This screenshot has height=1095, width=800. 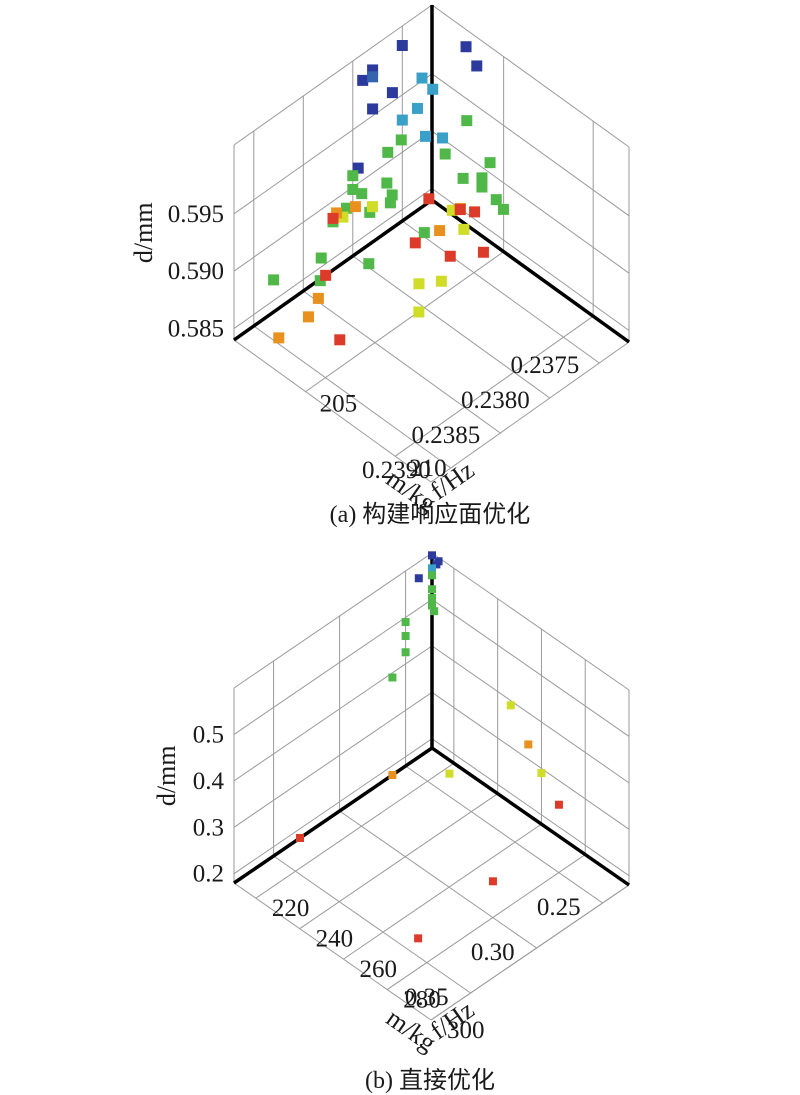 I want to click on panel-b-caption: (b) 直接优化, so click(x=430, y=1080).